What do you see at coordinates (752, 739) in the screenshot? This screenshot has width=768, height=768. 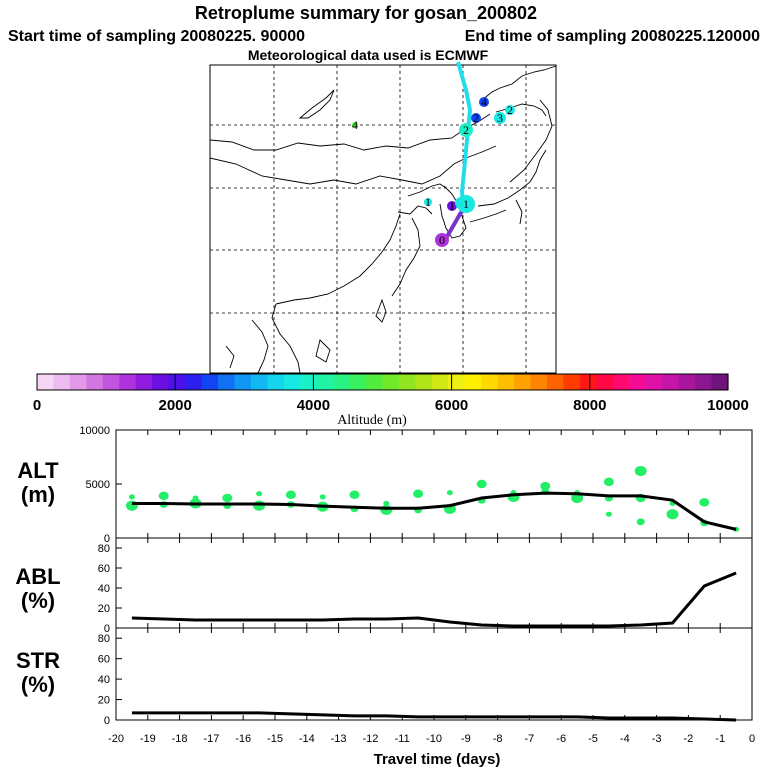 I see `x-tick-label: 0` at bounding box center [752, 739].